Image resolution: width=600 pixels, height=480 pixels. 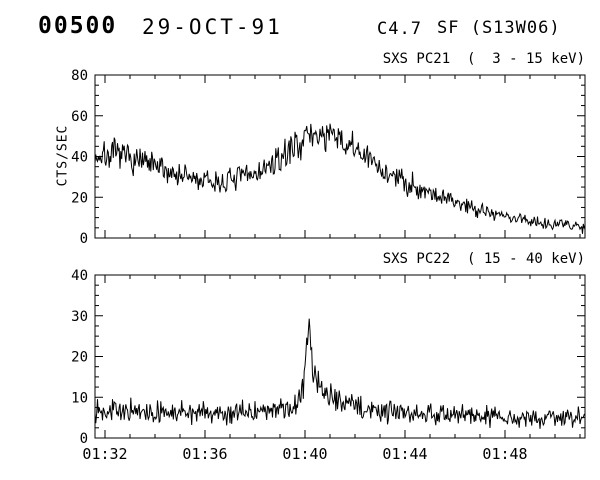 I want to click on event-date: 29-OCT-91, so click(x=212, y=27).